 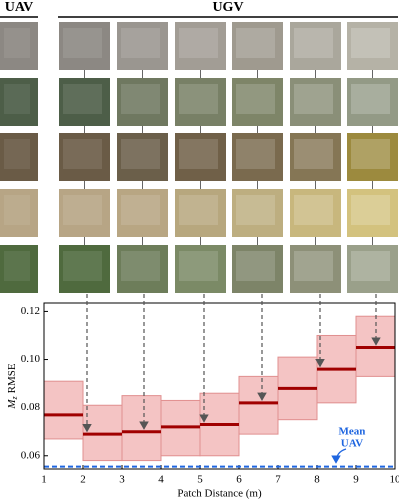 What do you see at coordinates (12, 404) in the screenshot?
I see `y-label-symbol: M` at bounding box center [12, 404].